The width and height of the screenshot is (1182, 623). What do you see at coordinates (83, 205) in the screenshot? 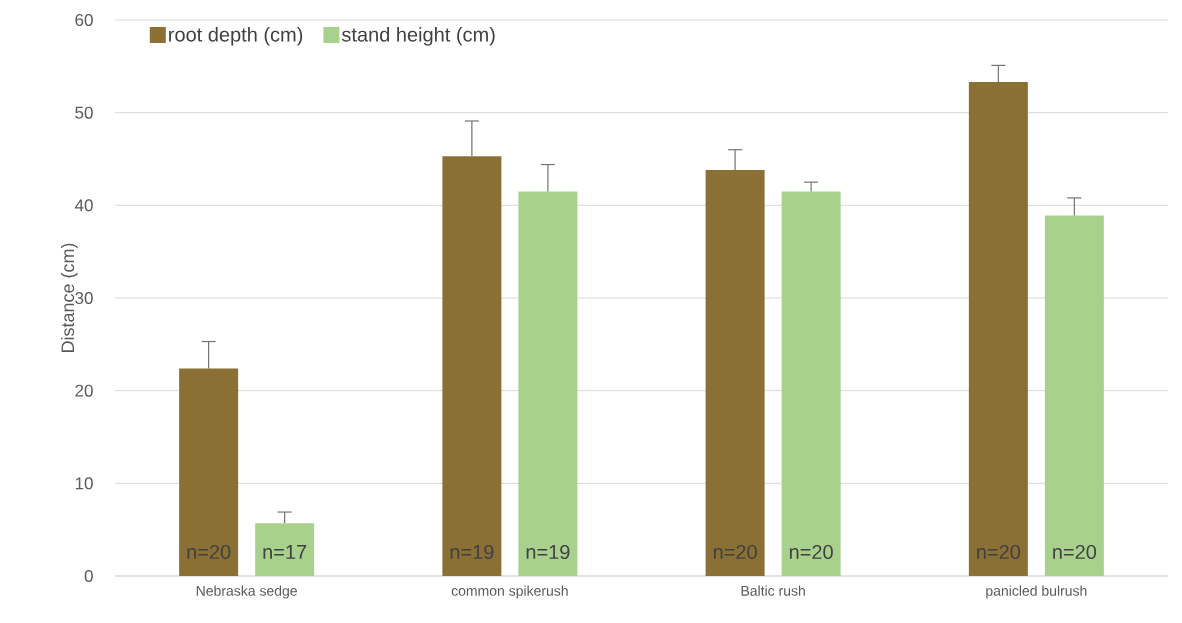
I see `y-tick-label: 40` at bounding box center [83, 205].